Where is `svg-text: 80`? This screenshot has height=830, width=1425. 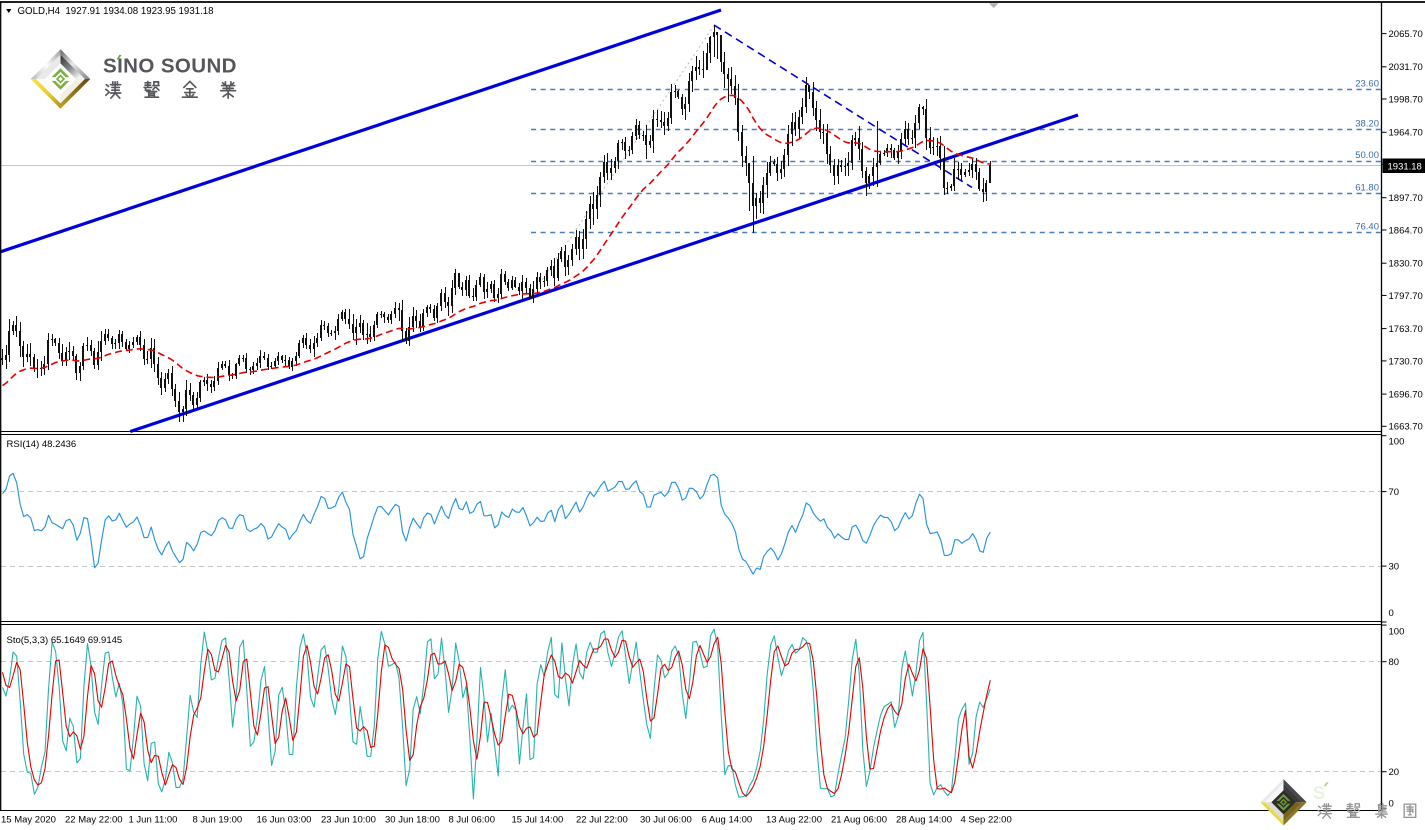
svg-text: 80 is located at coordinates (1394, 662).